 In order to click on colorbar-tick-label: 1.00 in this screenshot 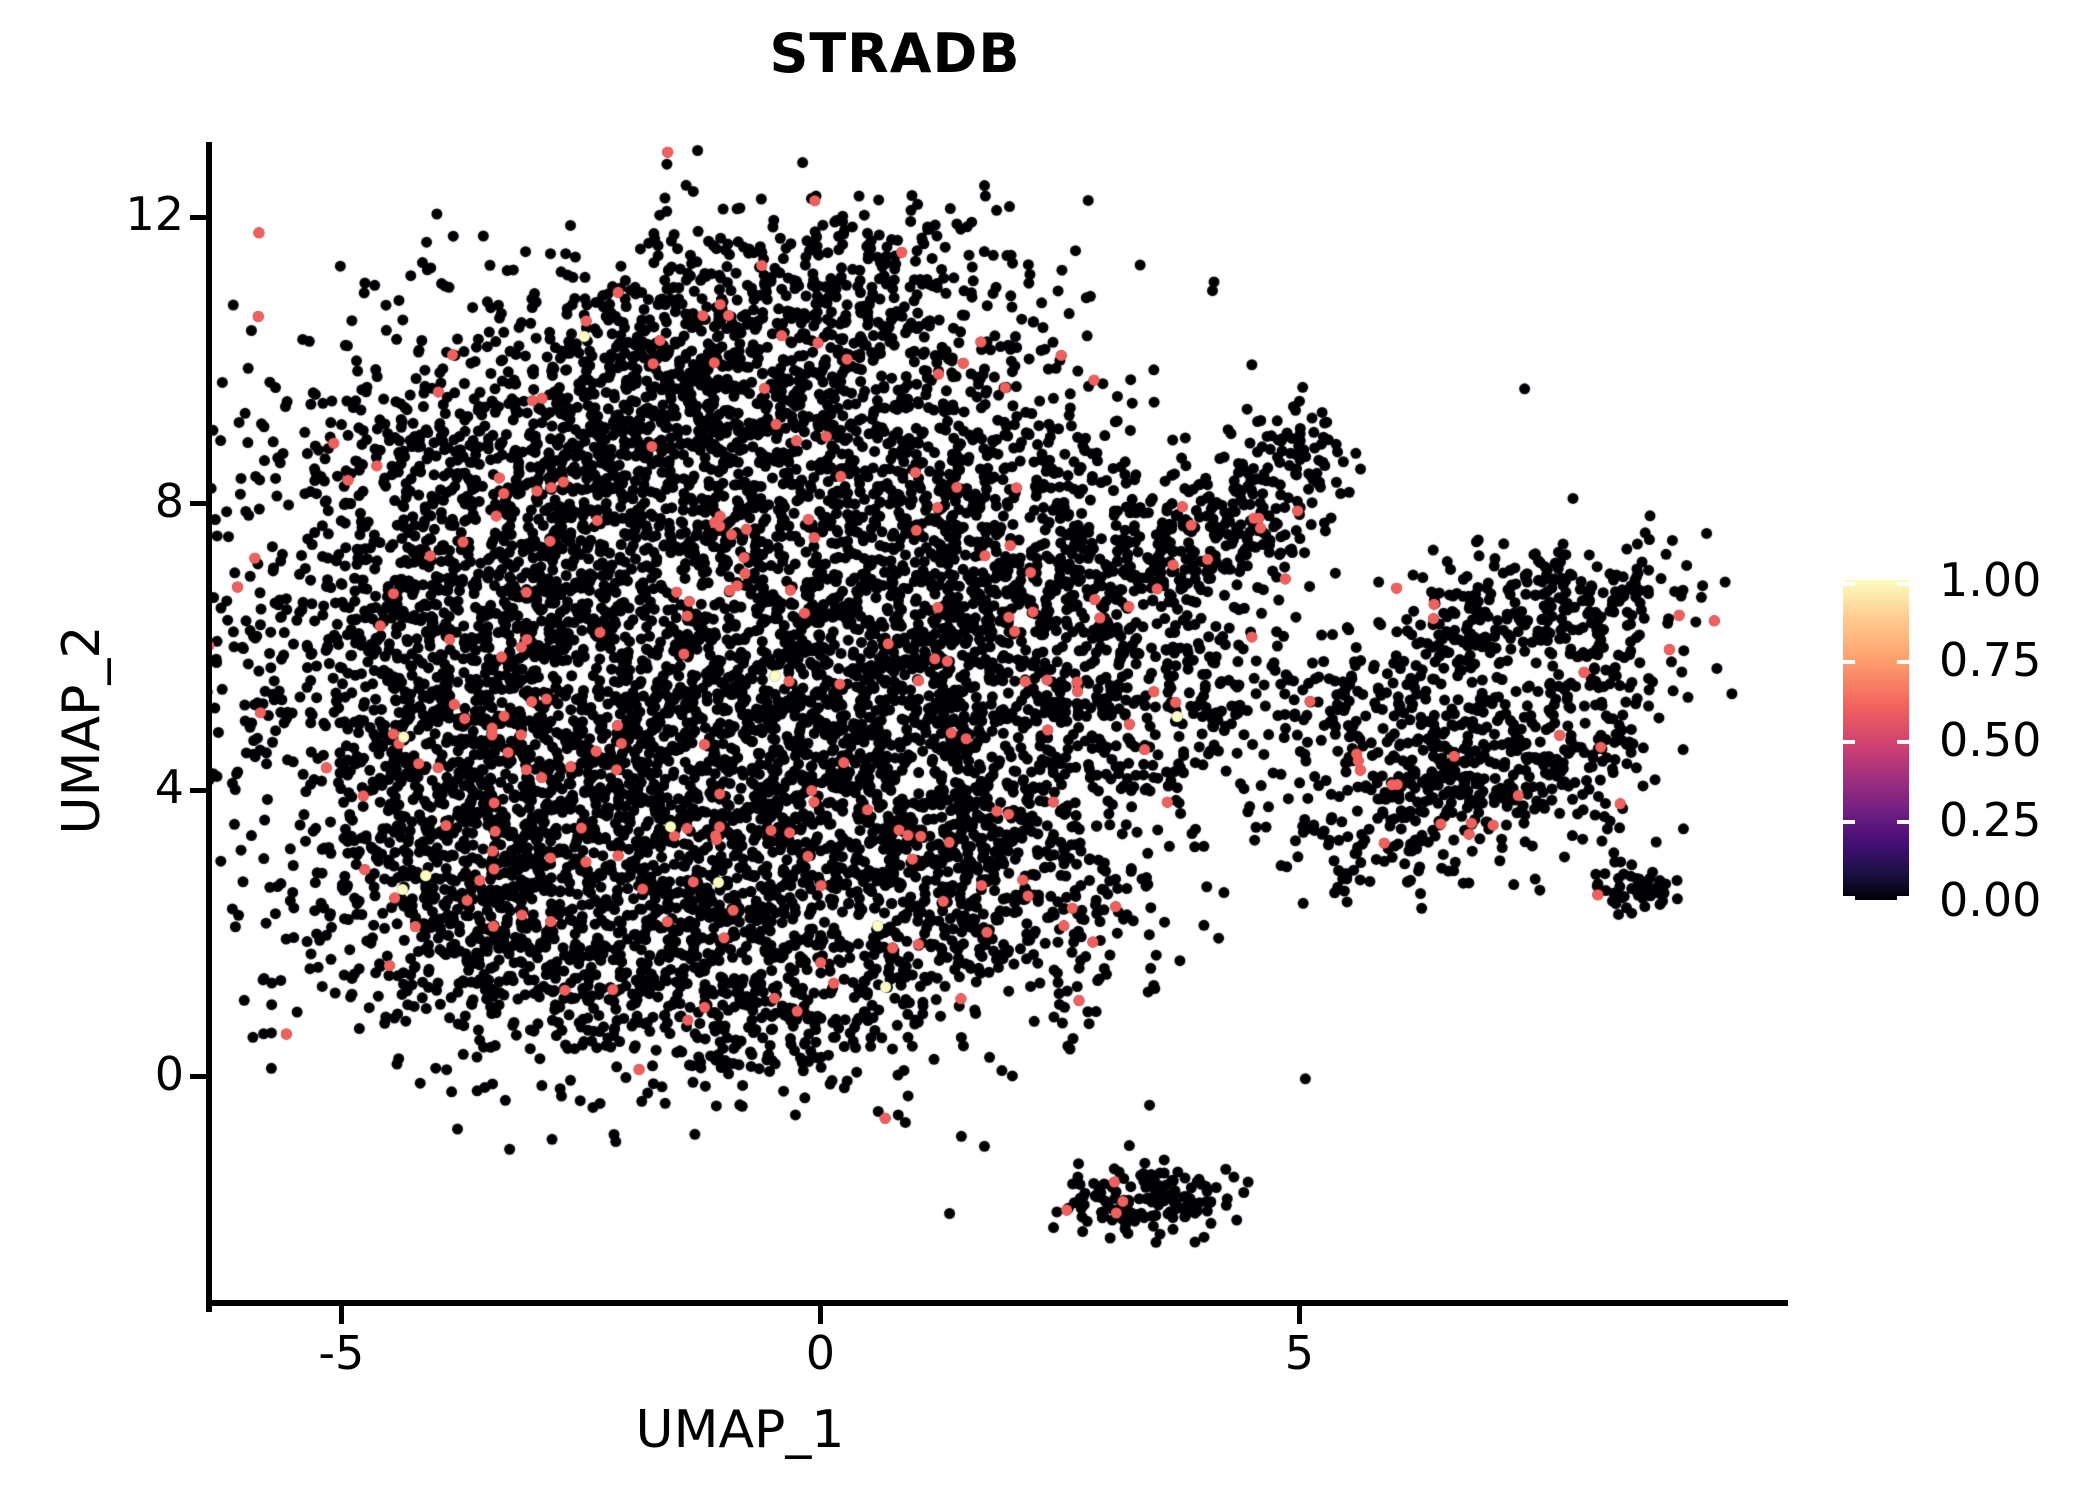, I will do `click(1990, 580)`.